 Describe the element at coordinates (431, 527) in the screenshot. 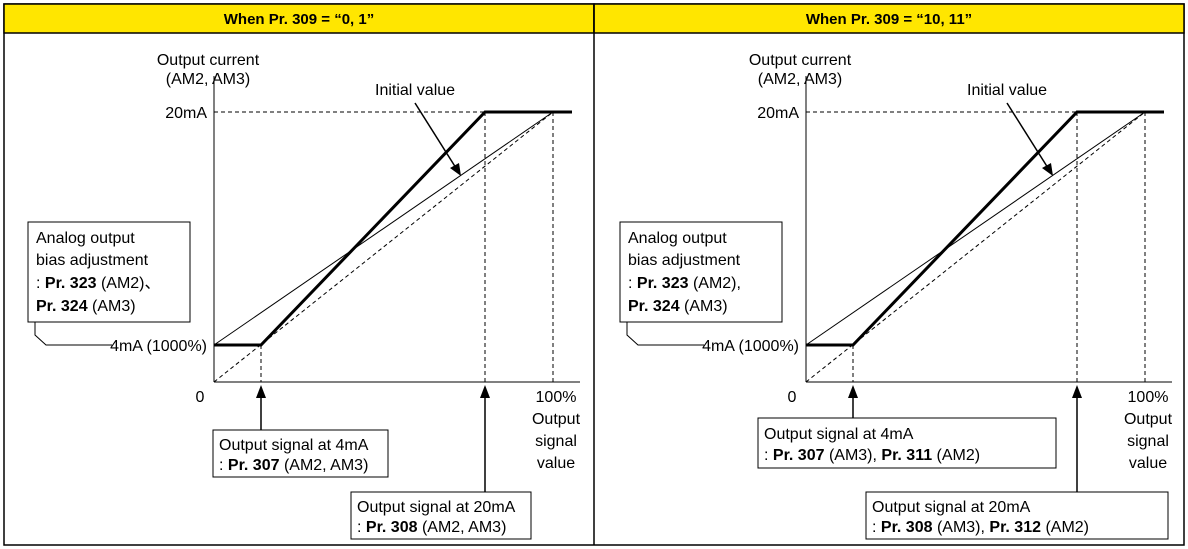

I see `sig20-box-line2: : Pr. 308 (AM2, AM3)` at that location.